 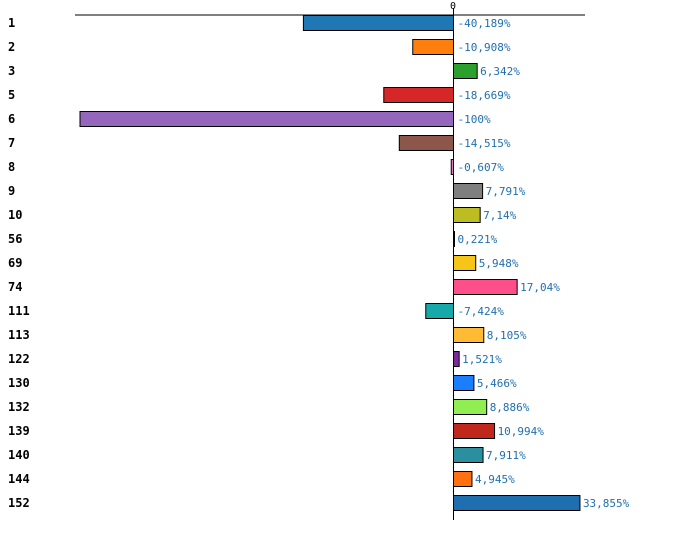 What do you see at coordinates (19, 503) in the screenshot?
I see `category-label: 152` at bounding box center [19, 503].